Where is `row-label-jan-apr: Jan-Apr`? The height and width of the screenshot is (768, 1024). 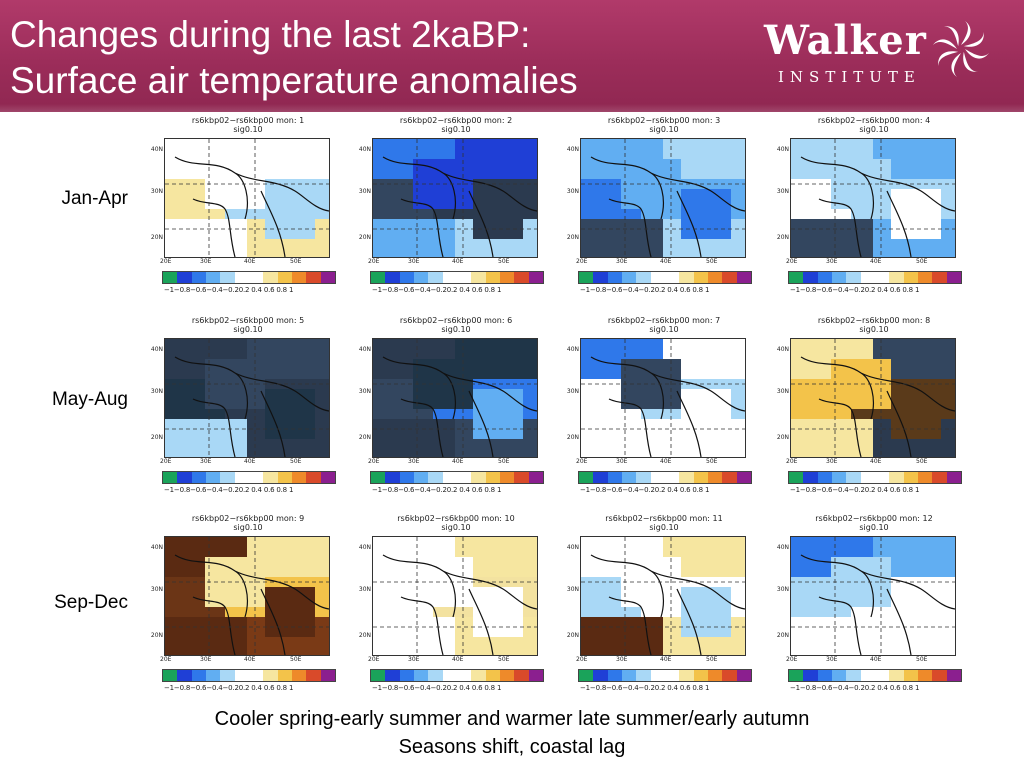 row-label-jan-apr: Jan-Apr is located at coordinates (94, 198).